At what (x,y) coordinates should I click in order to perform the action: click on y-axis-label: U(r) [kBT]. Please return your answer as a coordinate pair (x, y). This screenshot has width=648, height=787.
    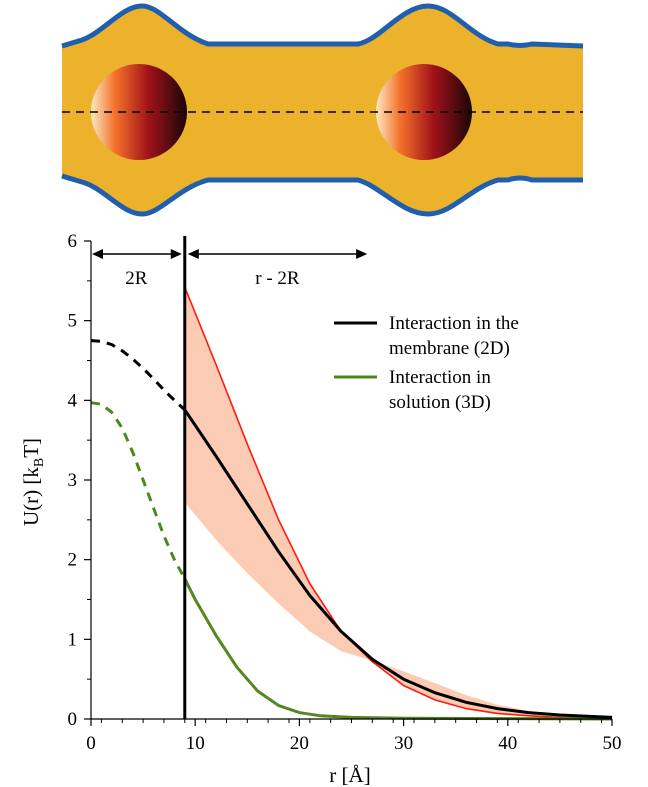
    Looking at the image, I should click on (33, 482).